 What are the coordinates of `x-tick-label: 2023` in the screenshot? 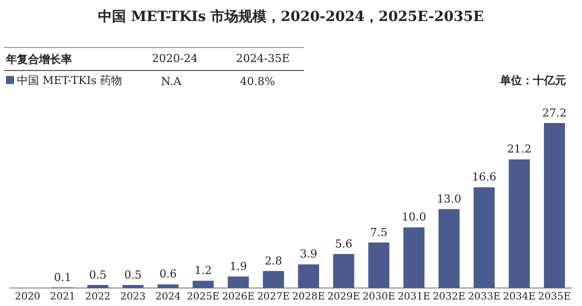 It's located at (133, 297).